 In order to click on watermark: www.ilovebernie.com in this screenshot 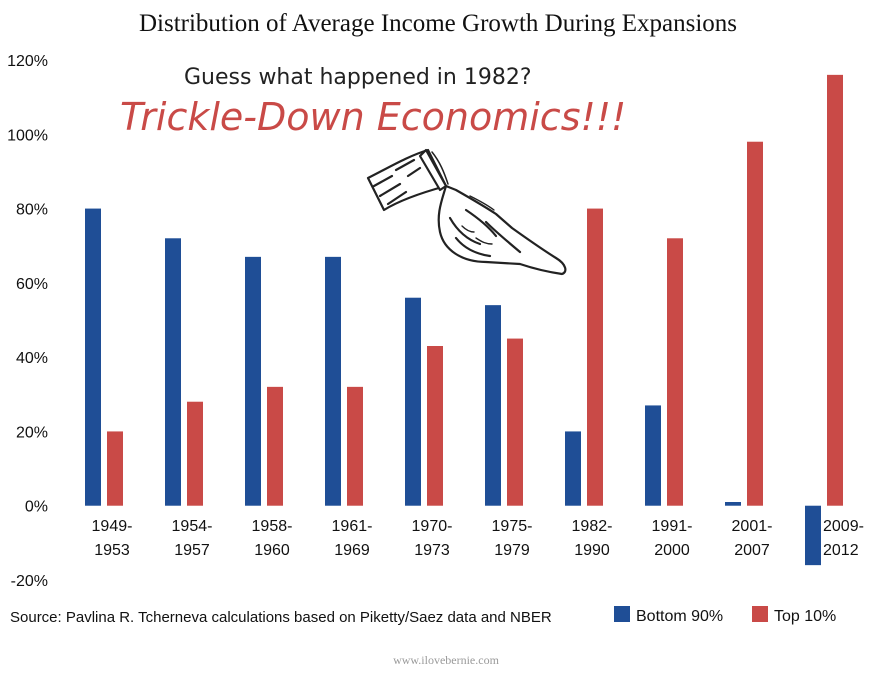, I will do `click(446, 660)`.